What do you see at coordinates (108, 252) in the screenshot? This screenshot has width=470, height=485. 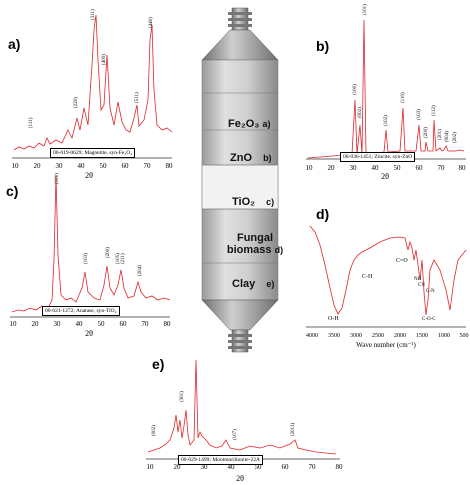 I see `peak-c-200: (200)` at bounding box center [108, 252].